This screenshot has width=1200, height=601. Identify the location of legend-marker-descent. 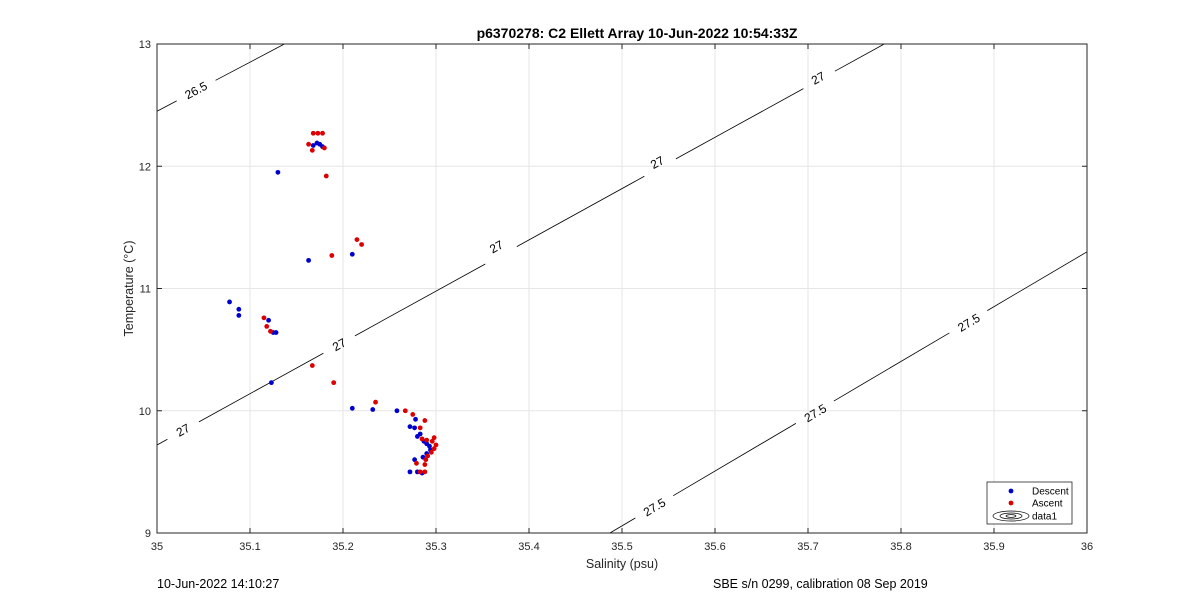
(1011, 491).